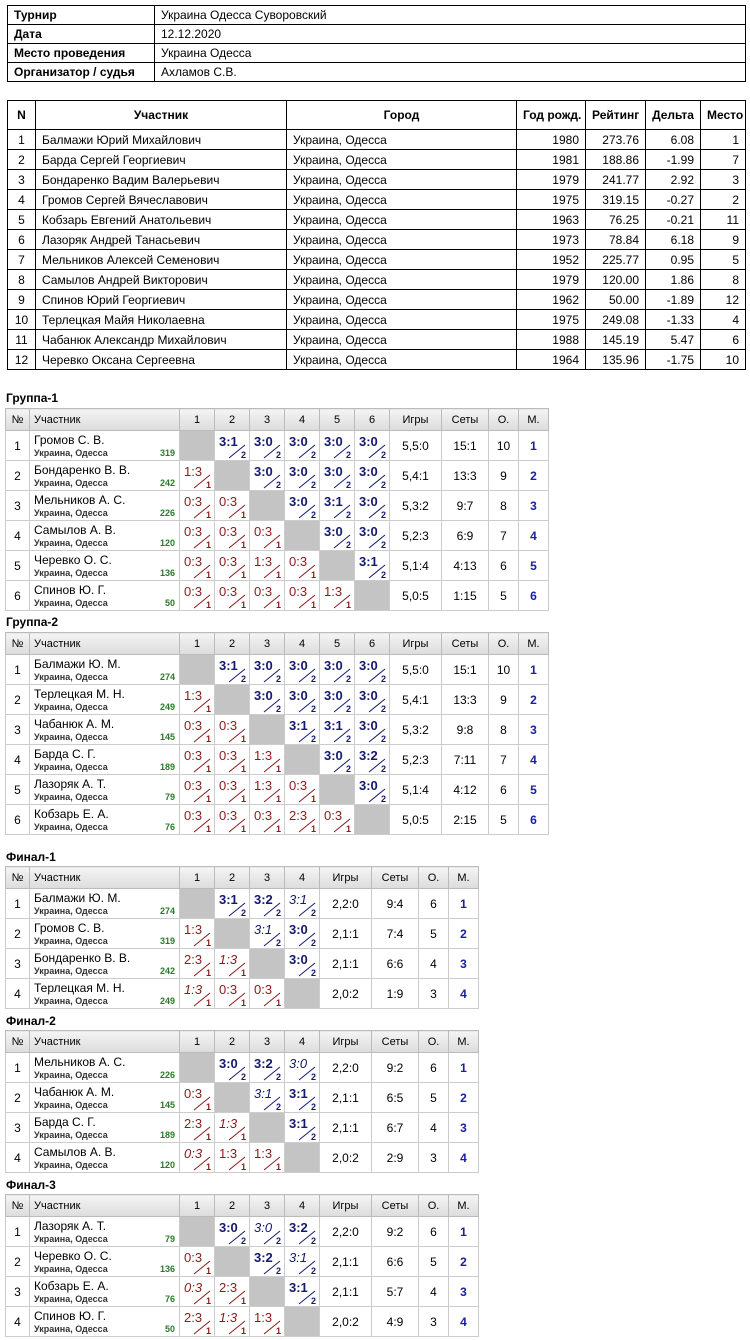 This screenshot has width=750, height=1340. I want to click on place: 5, so click(533, 565).